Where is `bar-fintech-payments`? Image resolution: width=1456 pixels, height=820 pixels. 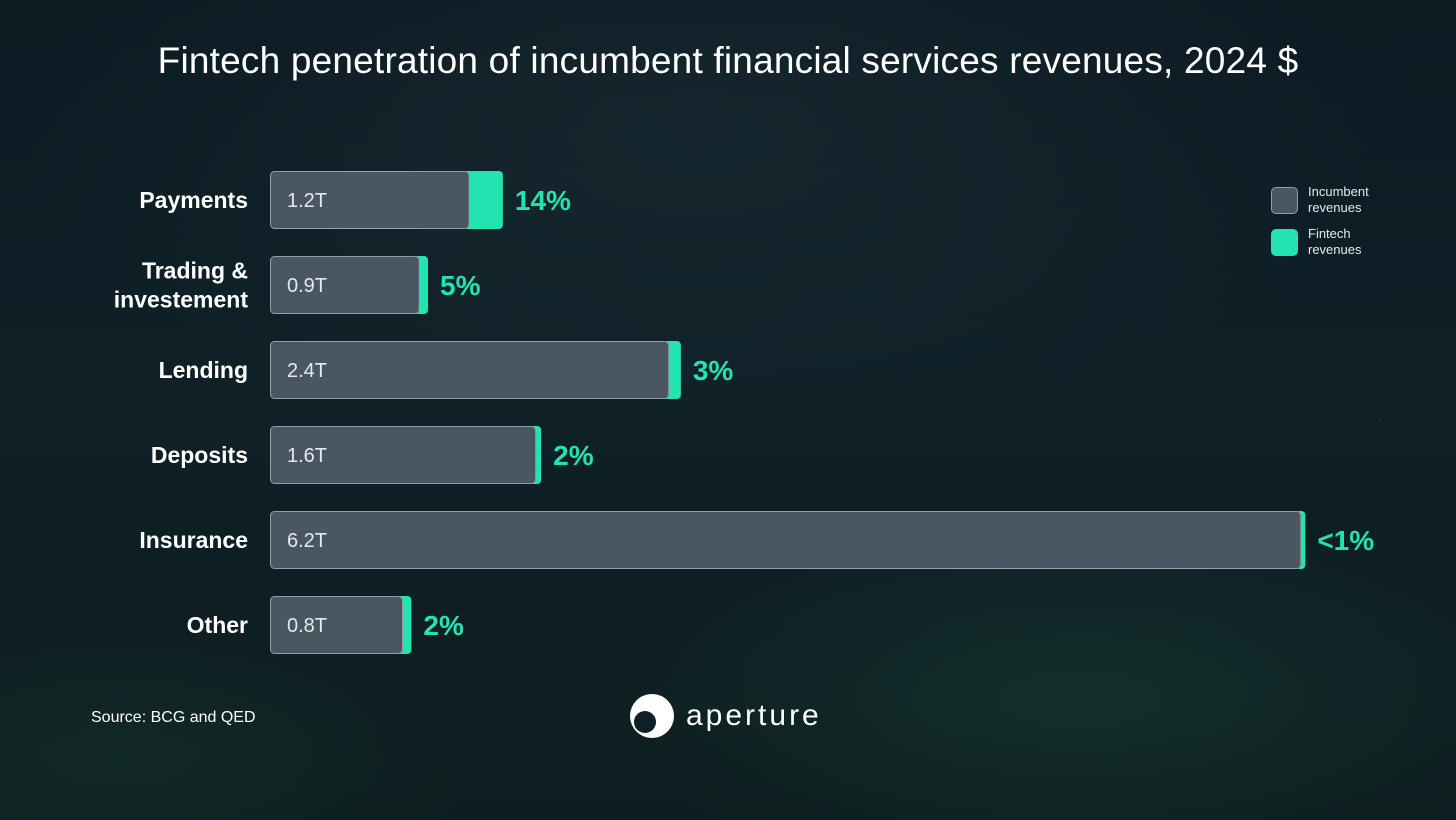 bar-fintech-payments is located at coordinates (483, 200).